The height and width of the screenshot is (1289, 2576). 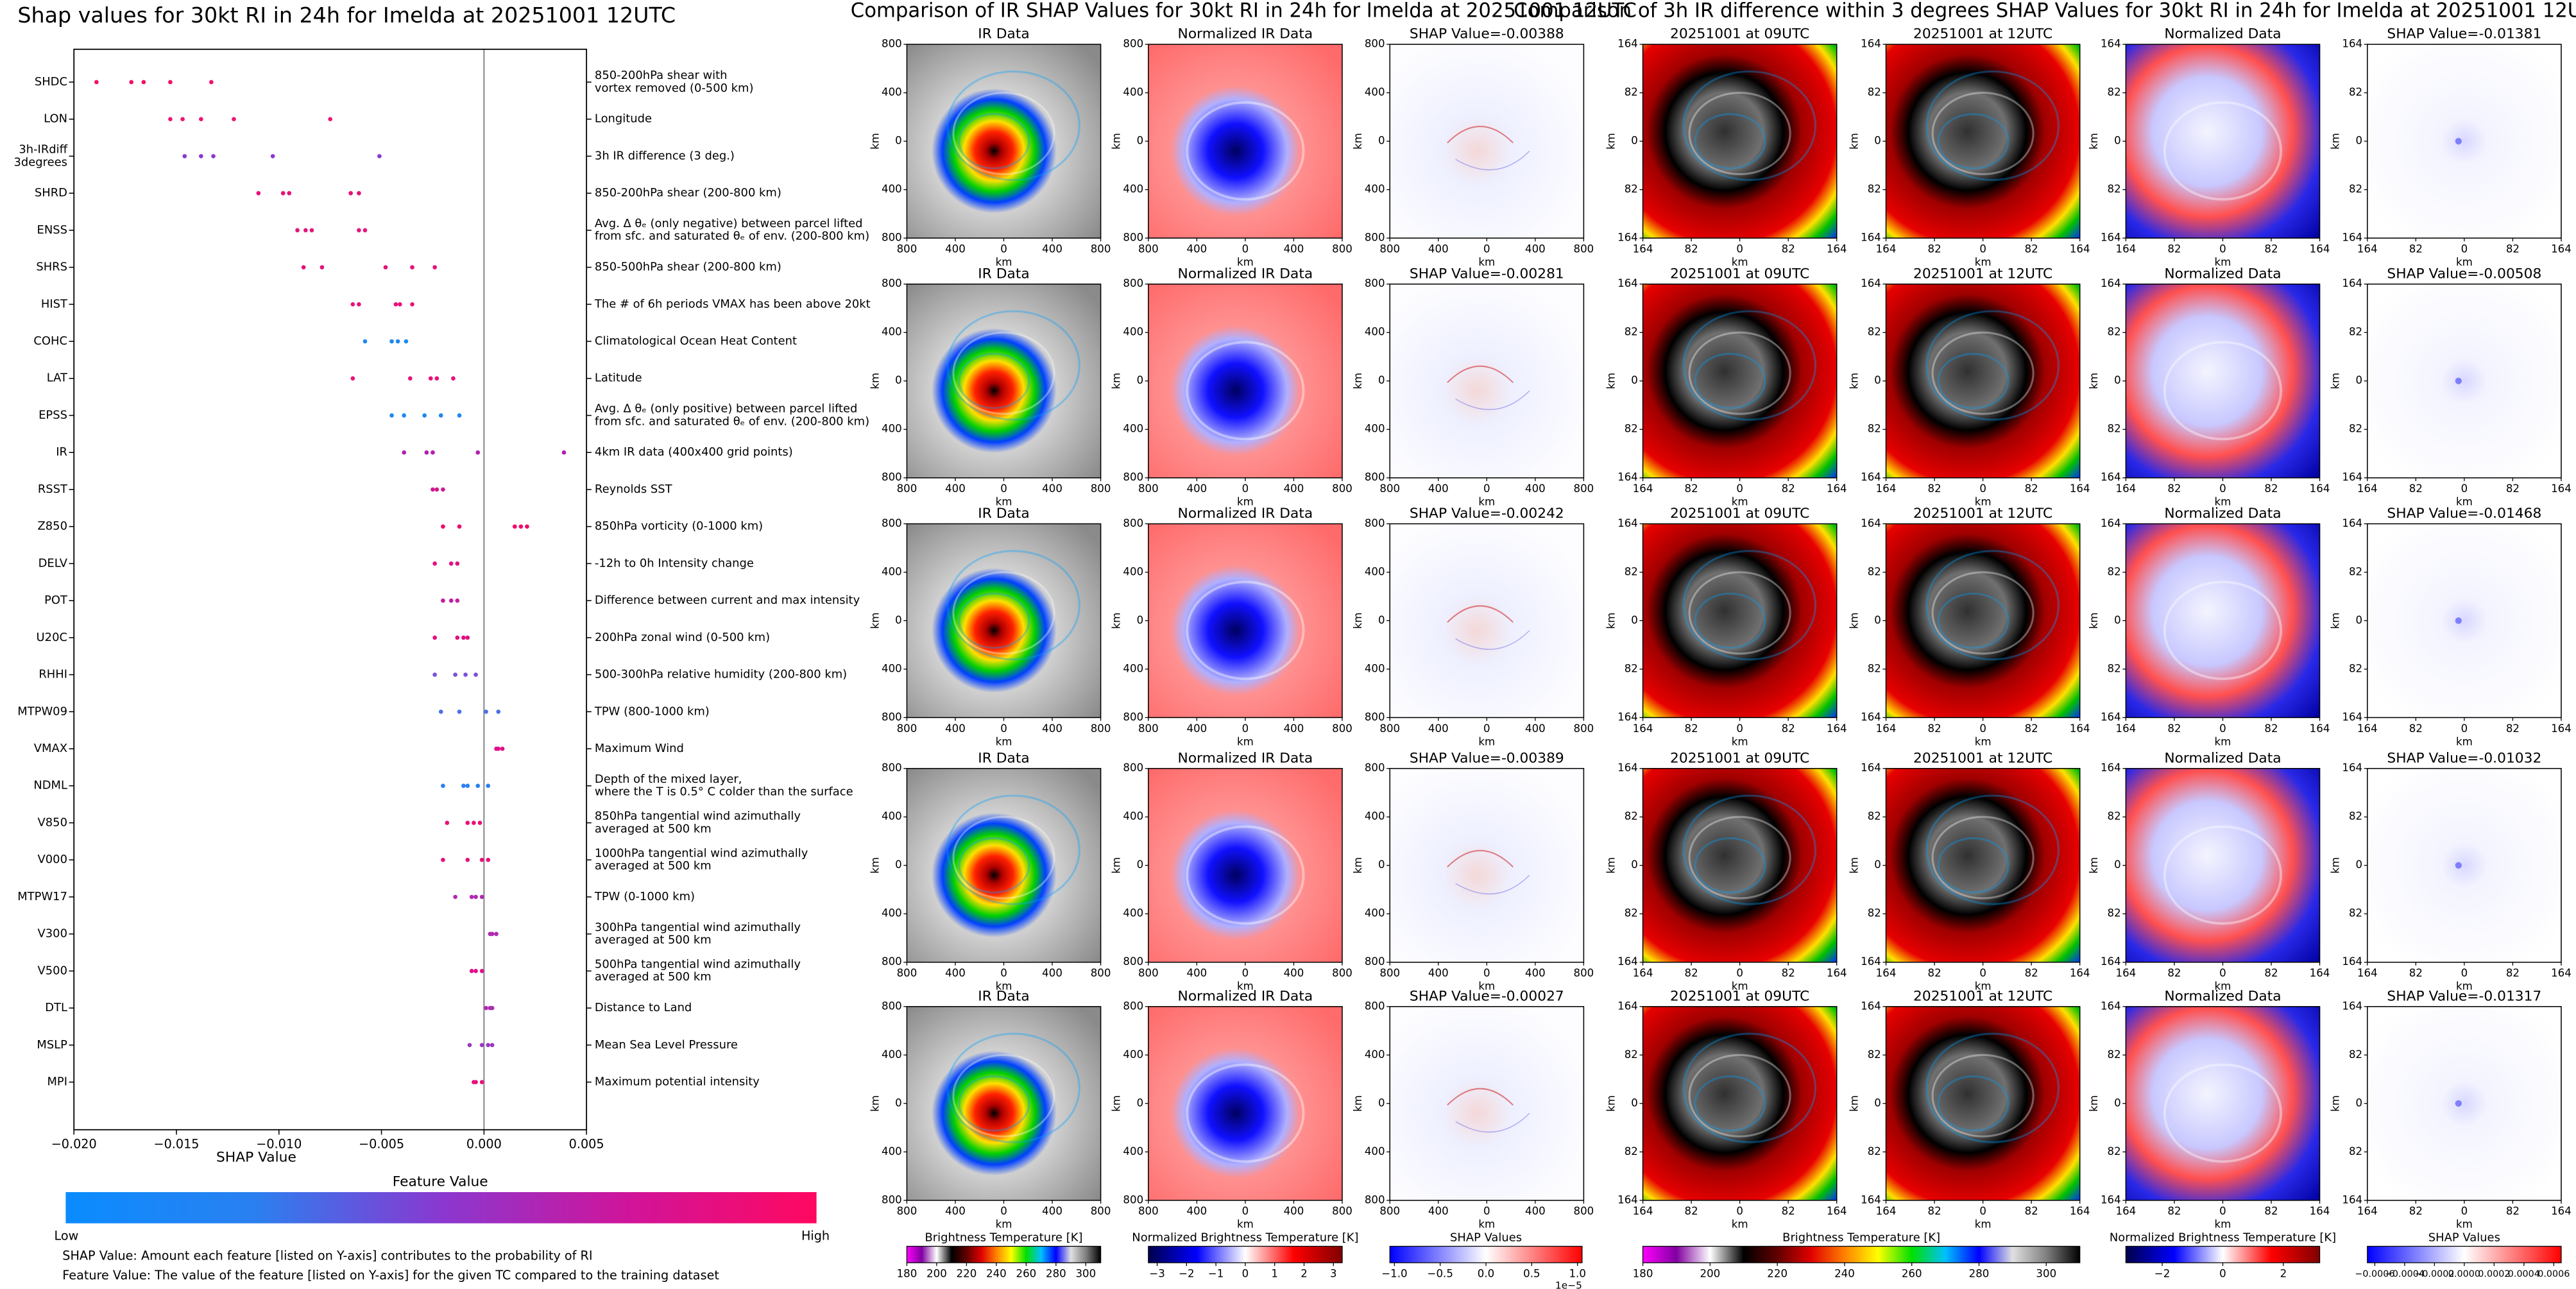 I want to click on y-tick-label: NDML, so click(x=50, y=785).